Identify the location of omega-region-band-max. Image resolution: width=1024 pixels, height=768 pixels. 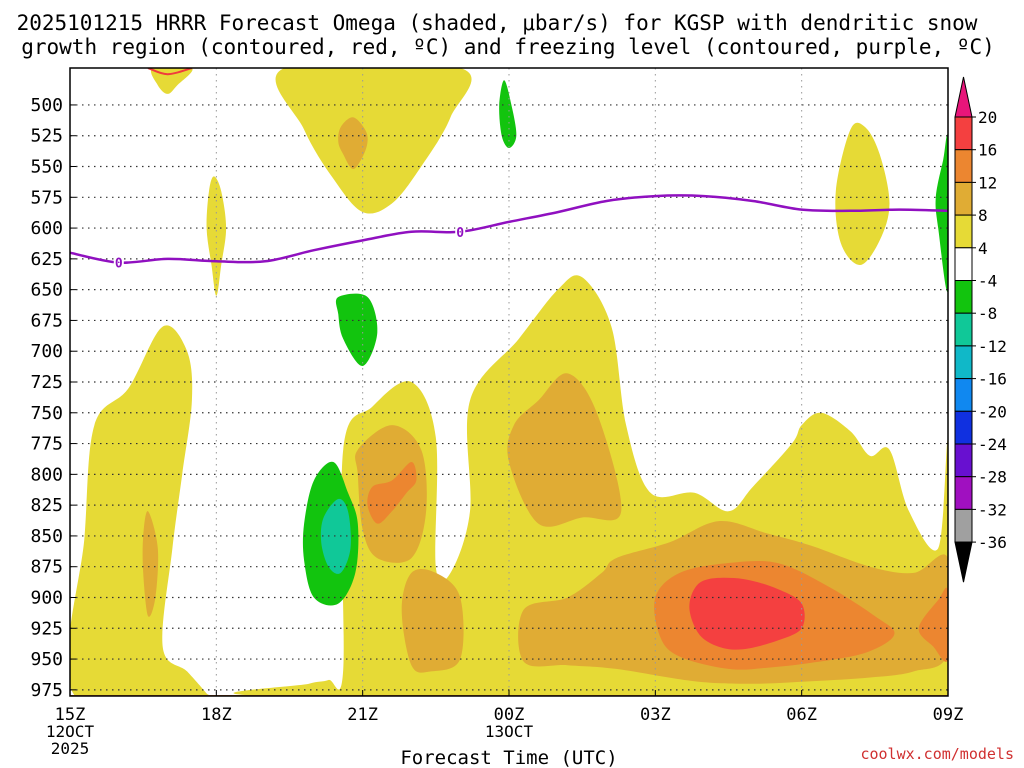
(747, 613).